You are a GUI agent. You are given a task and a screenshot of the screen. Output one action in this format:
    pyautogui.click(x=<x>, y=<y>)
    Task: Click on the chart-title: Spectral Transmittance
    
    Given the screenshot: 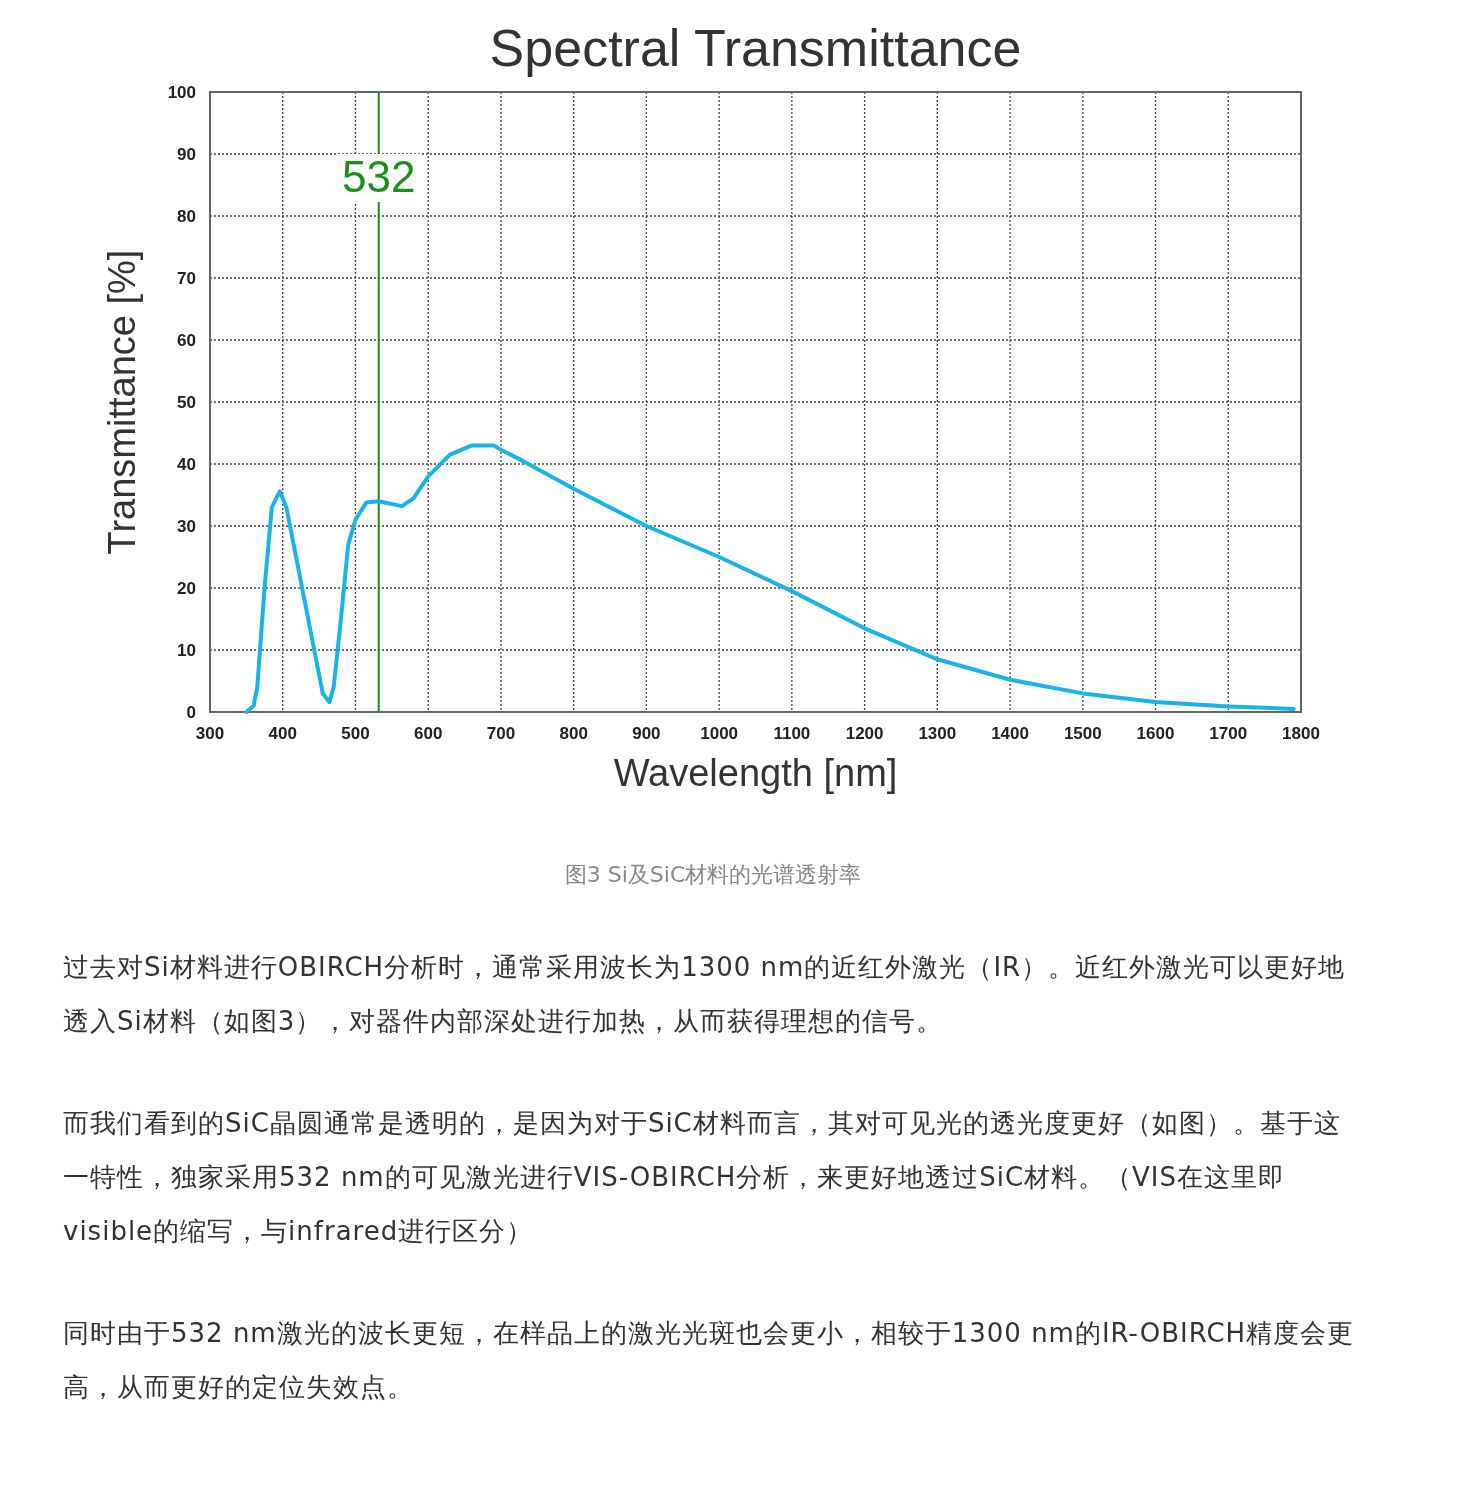 What is the action you would take?
    pyautogui.click(x=755, y=48)
    